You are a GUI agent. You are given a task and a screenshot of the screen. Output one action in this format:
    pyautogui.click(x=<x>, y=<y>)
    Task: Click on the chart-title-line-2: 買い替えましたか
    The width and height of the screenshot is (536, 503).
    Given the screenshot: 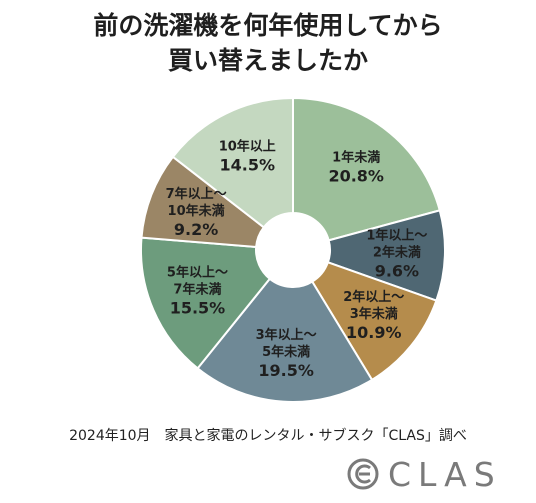 What is the action you would take?
    pyautogui.click(x=267, y=60)
    